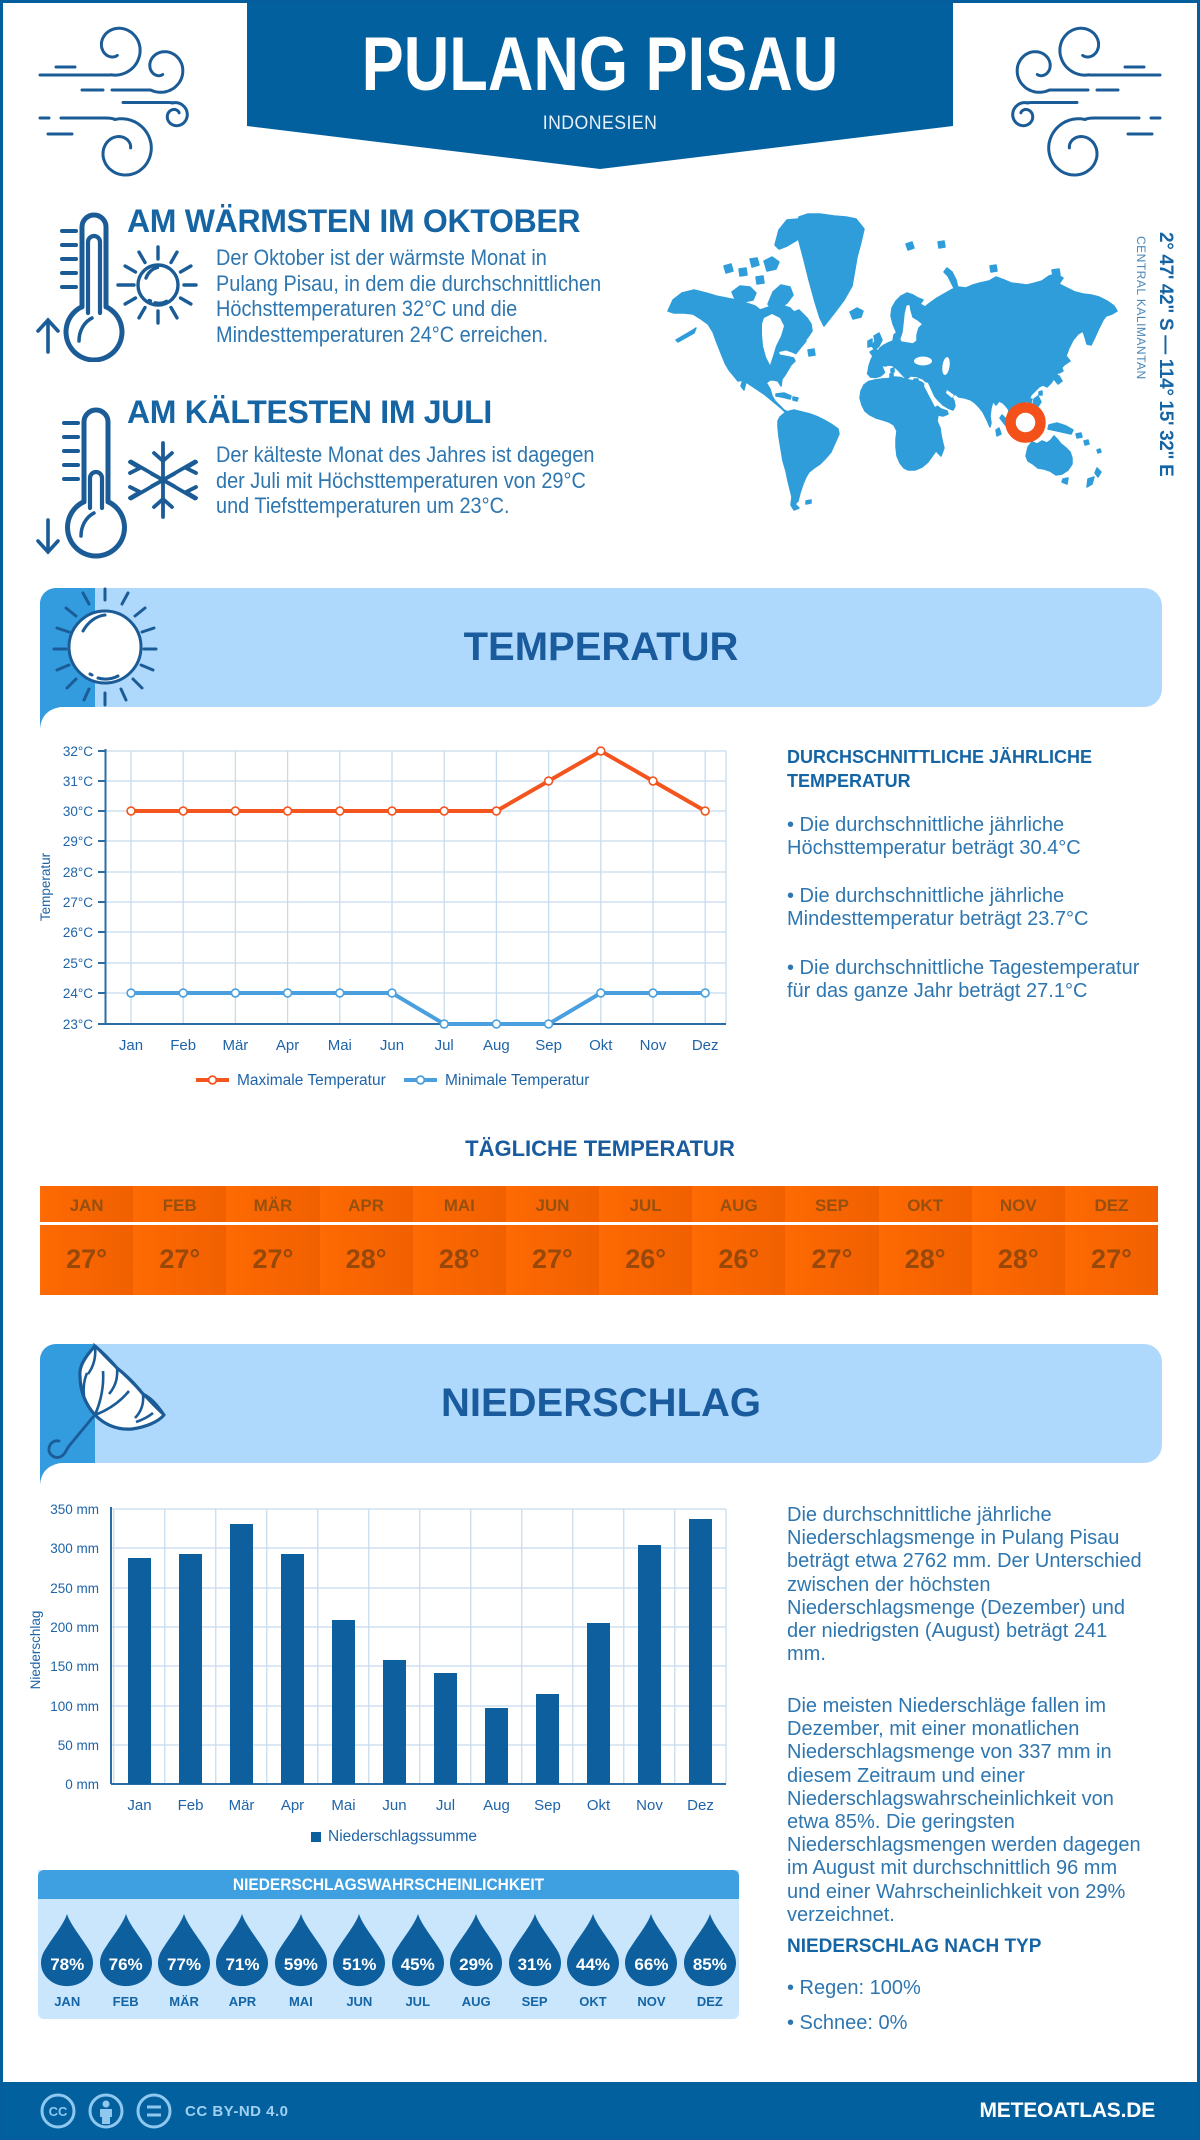 The image size is (1200, 2140). What do you see at coordinates (78, 781) in the screenshot?
I see `svg-text: 31°C` at bounding box center [78, 781].